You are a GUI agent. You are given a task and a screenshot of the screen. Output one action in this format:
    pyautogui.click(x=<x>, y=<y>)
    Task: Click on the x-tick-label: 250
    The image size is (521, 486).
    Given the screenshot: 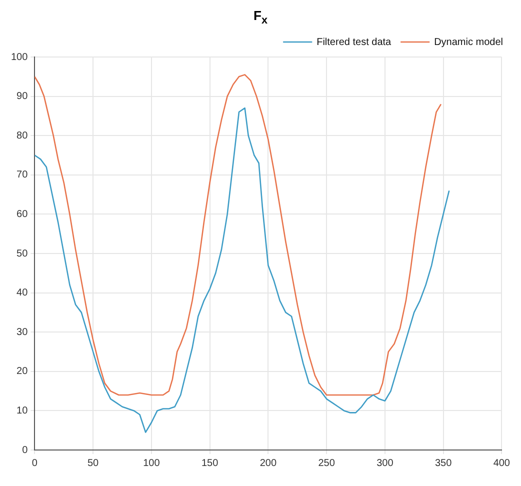 What is the action you would take?
    pyautogui.click(x=327, y=462)
    